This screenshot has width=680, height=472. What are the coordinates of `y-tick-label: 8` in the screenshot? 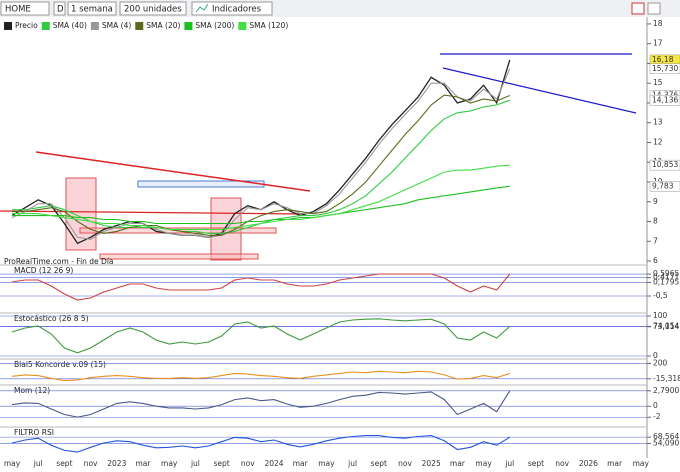 It's located at (655, 221).